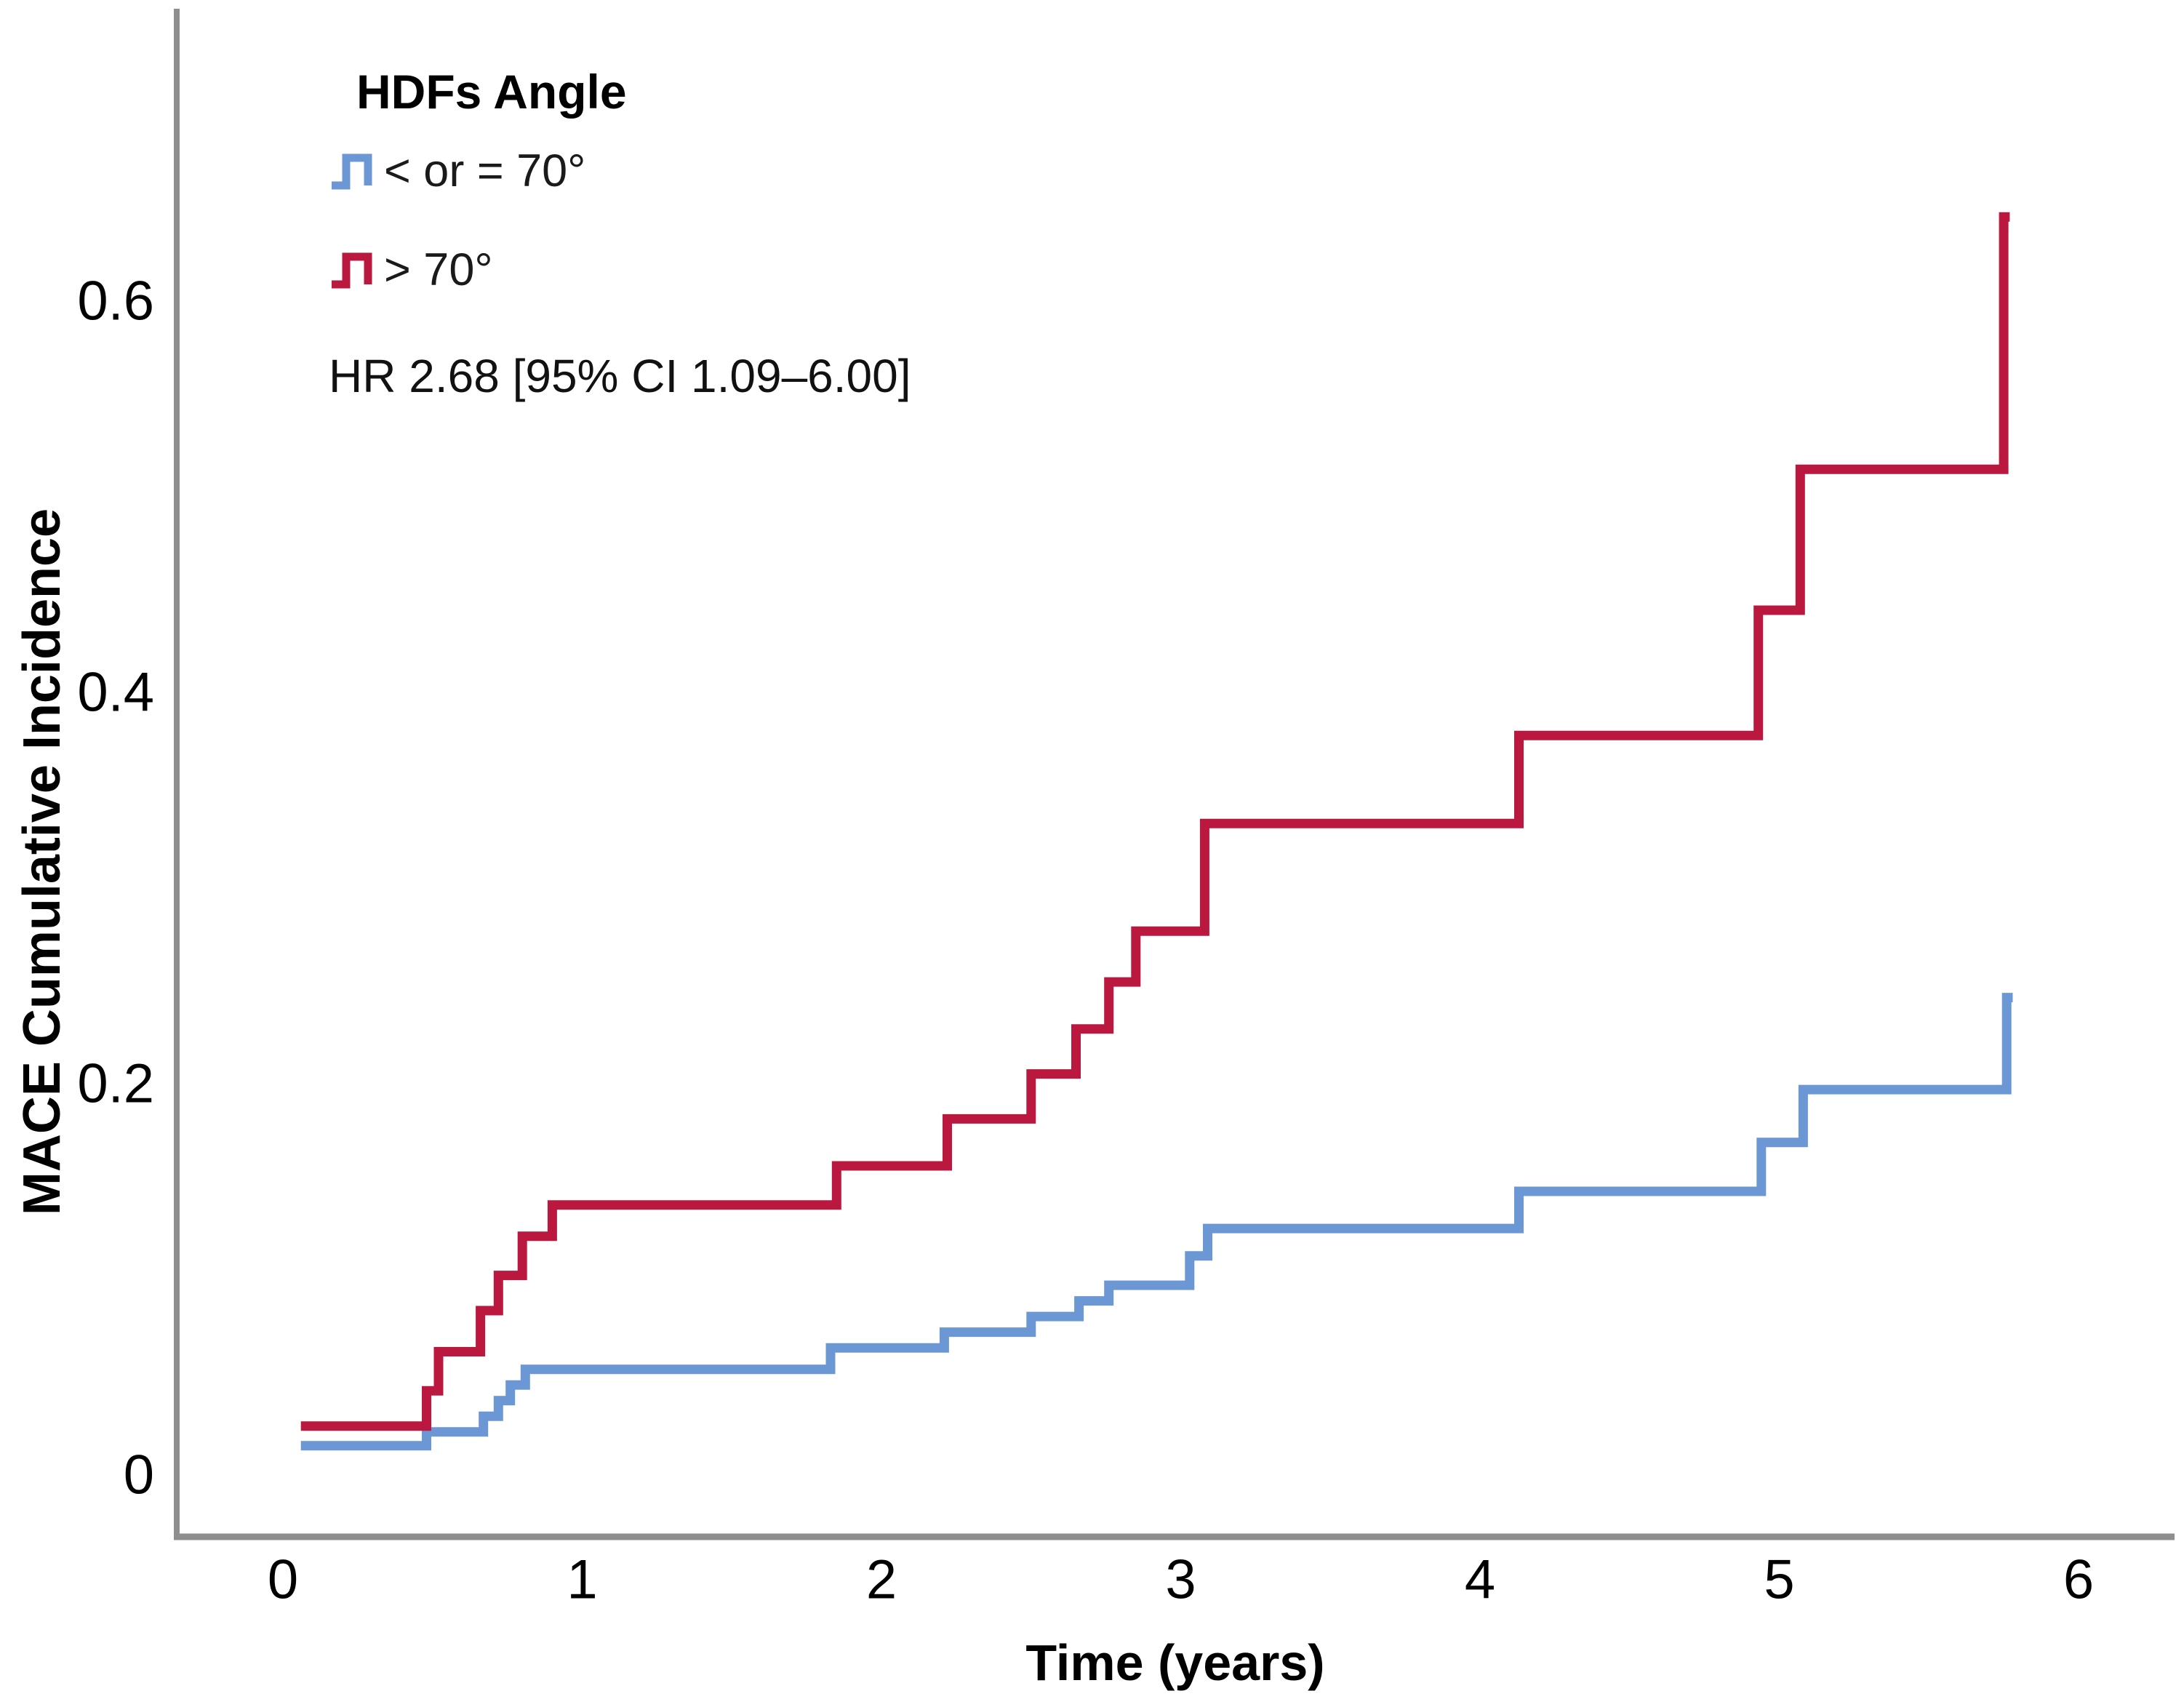 The width and height of the screenshot is (2184, 1707). What do you see at coordinates (620, 269) in the screenshot?
I see `legend-item-gt70: > 70°` at bounding box center [620, 269].